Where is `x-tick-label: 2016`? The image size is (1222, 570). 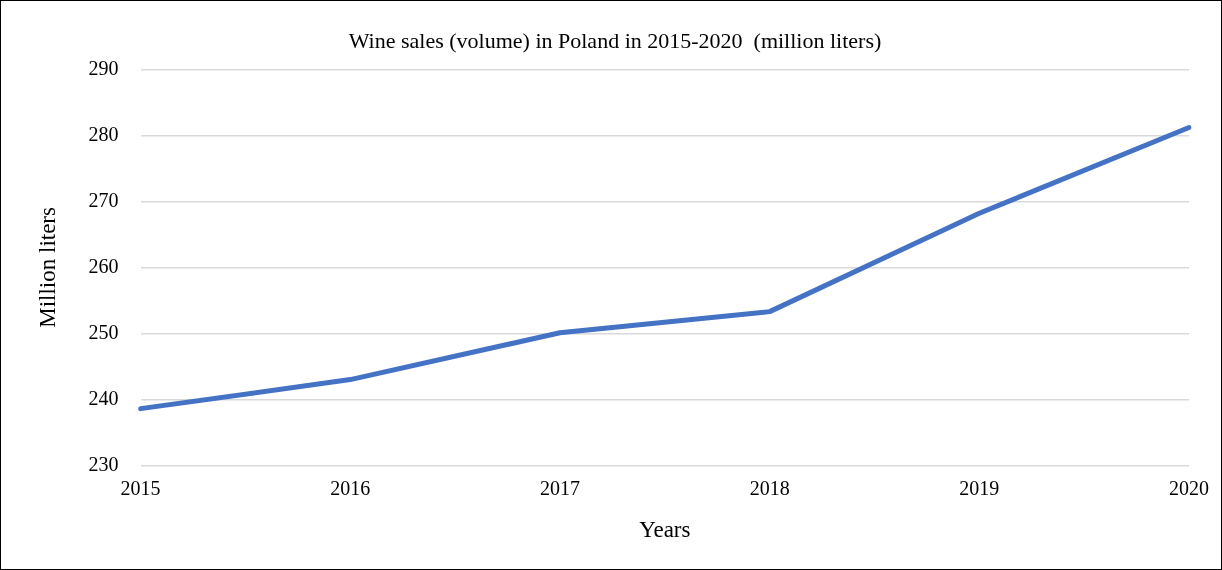 x-tick-label: 2016 is located at coordinates (350, 487).